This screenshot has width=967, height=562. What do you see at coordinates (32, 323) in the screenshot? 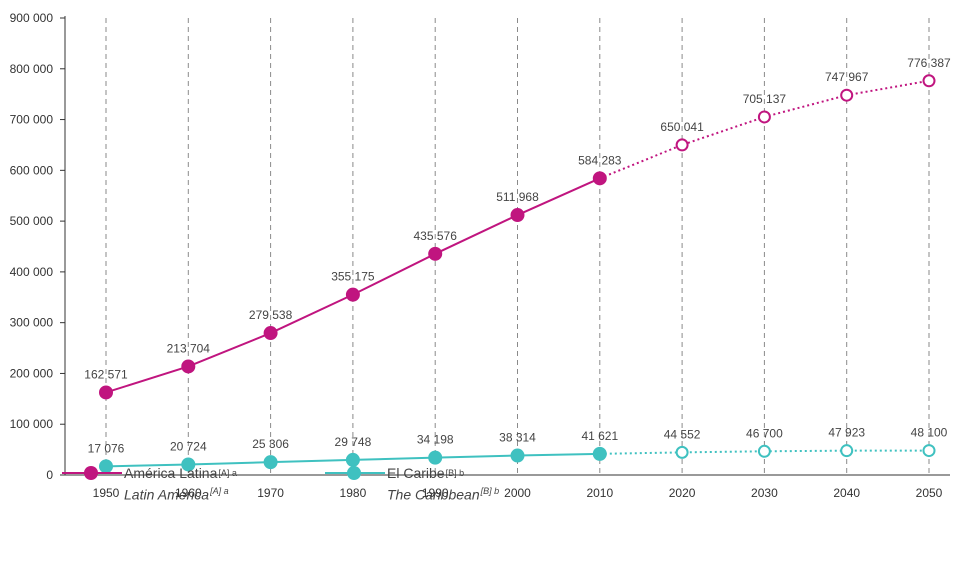
I see `y-tick-label: 300 000` at bounding box center [32, 323].